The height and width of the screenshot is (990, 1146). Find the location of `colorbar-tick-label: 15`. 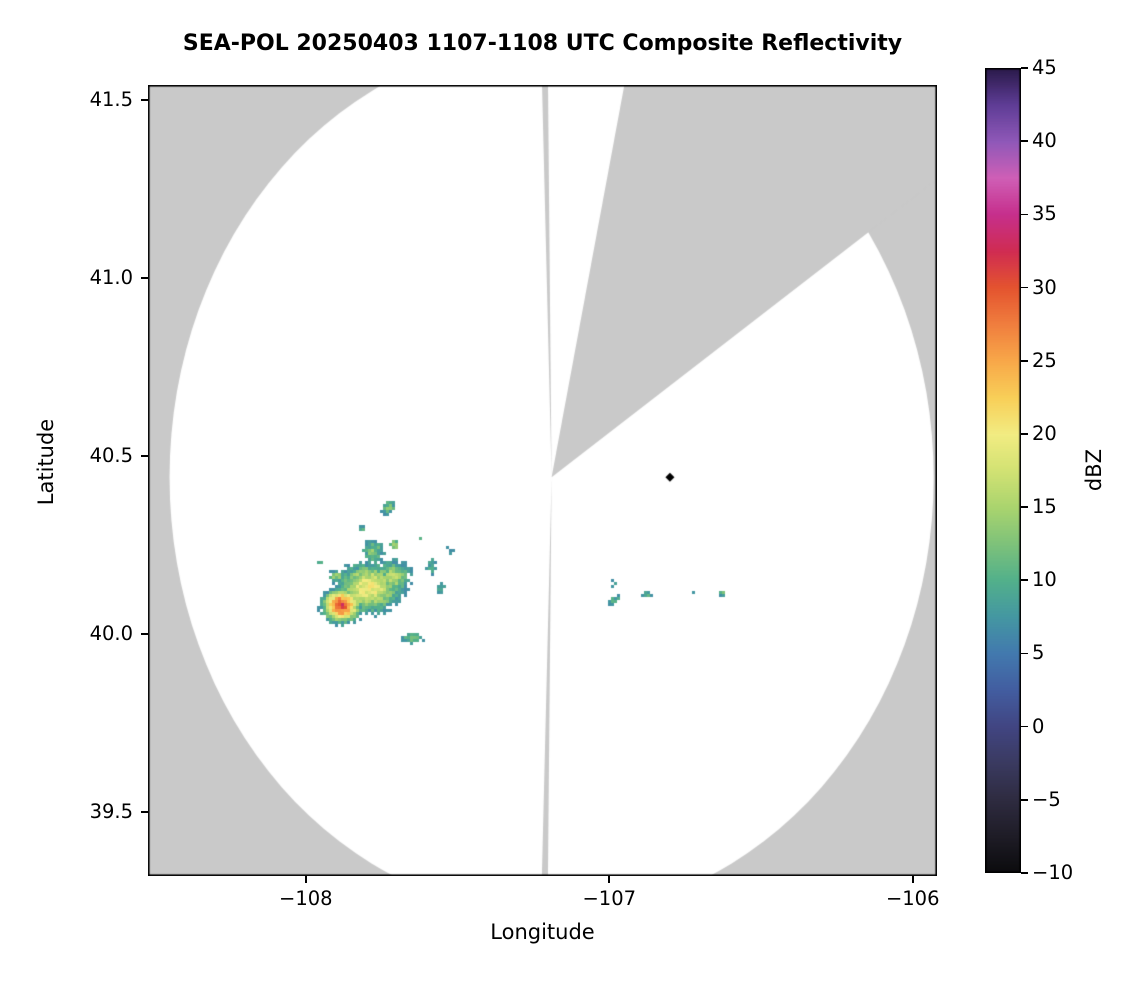

colorbar-tick-label: 15 is located at coordinates (1044, 507).